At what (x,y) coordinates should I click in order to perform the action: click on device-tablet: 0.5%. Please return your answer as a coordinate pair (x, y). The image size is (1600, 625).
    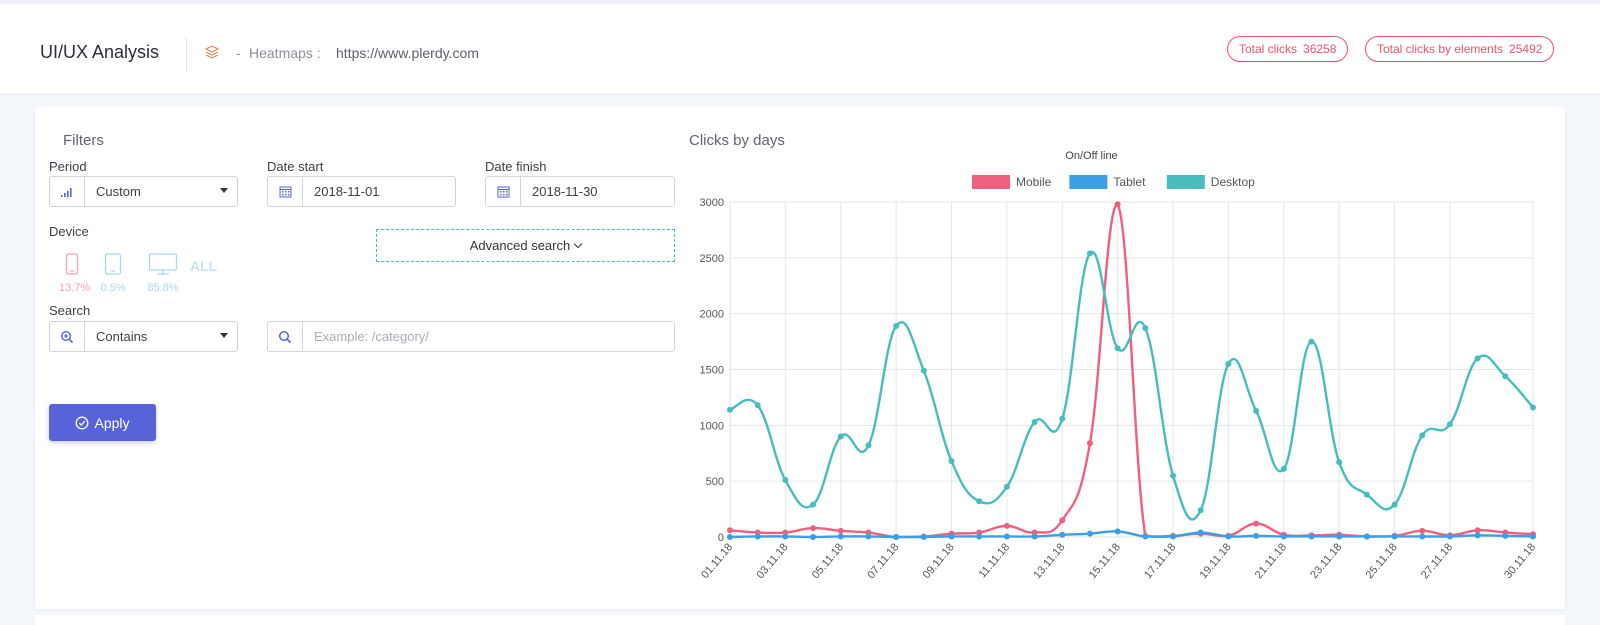
    Looking at the image, I should click on (113, 273).